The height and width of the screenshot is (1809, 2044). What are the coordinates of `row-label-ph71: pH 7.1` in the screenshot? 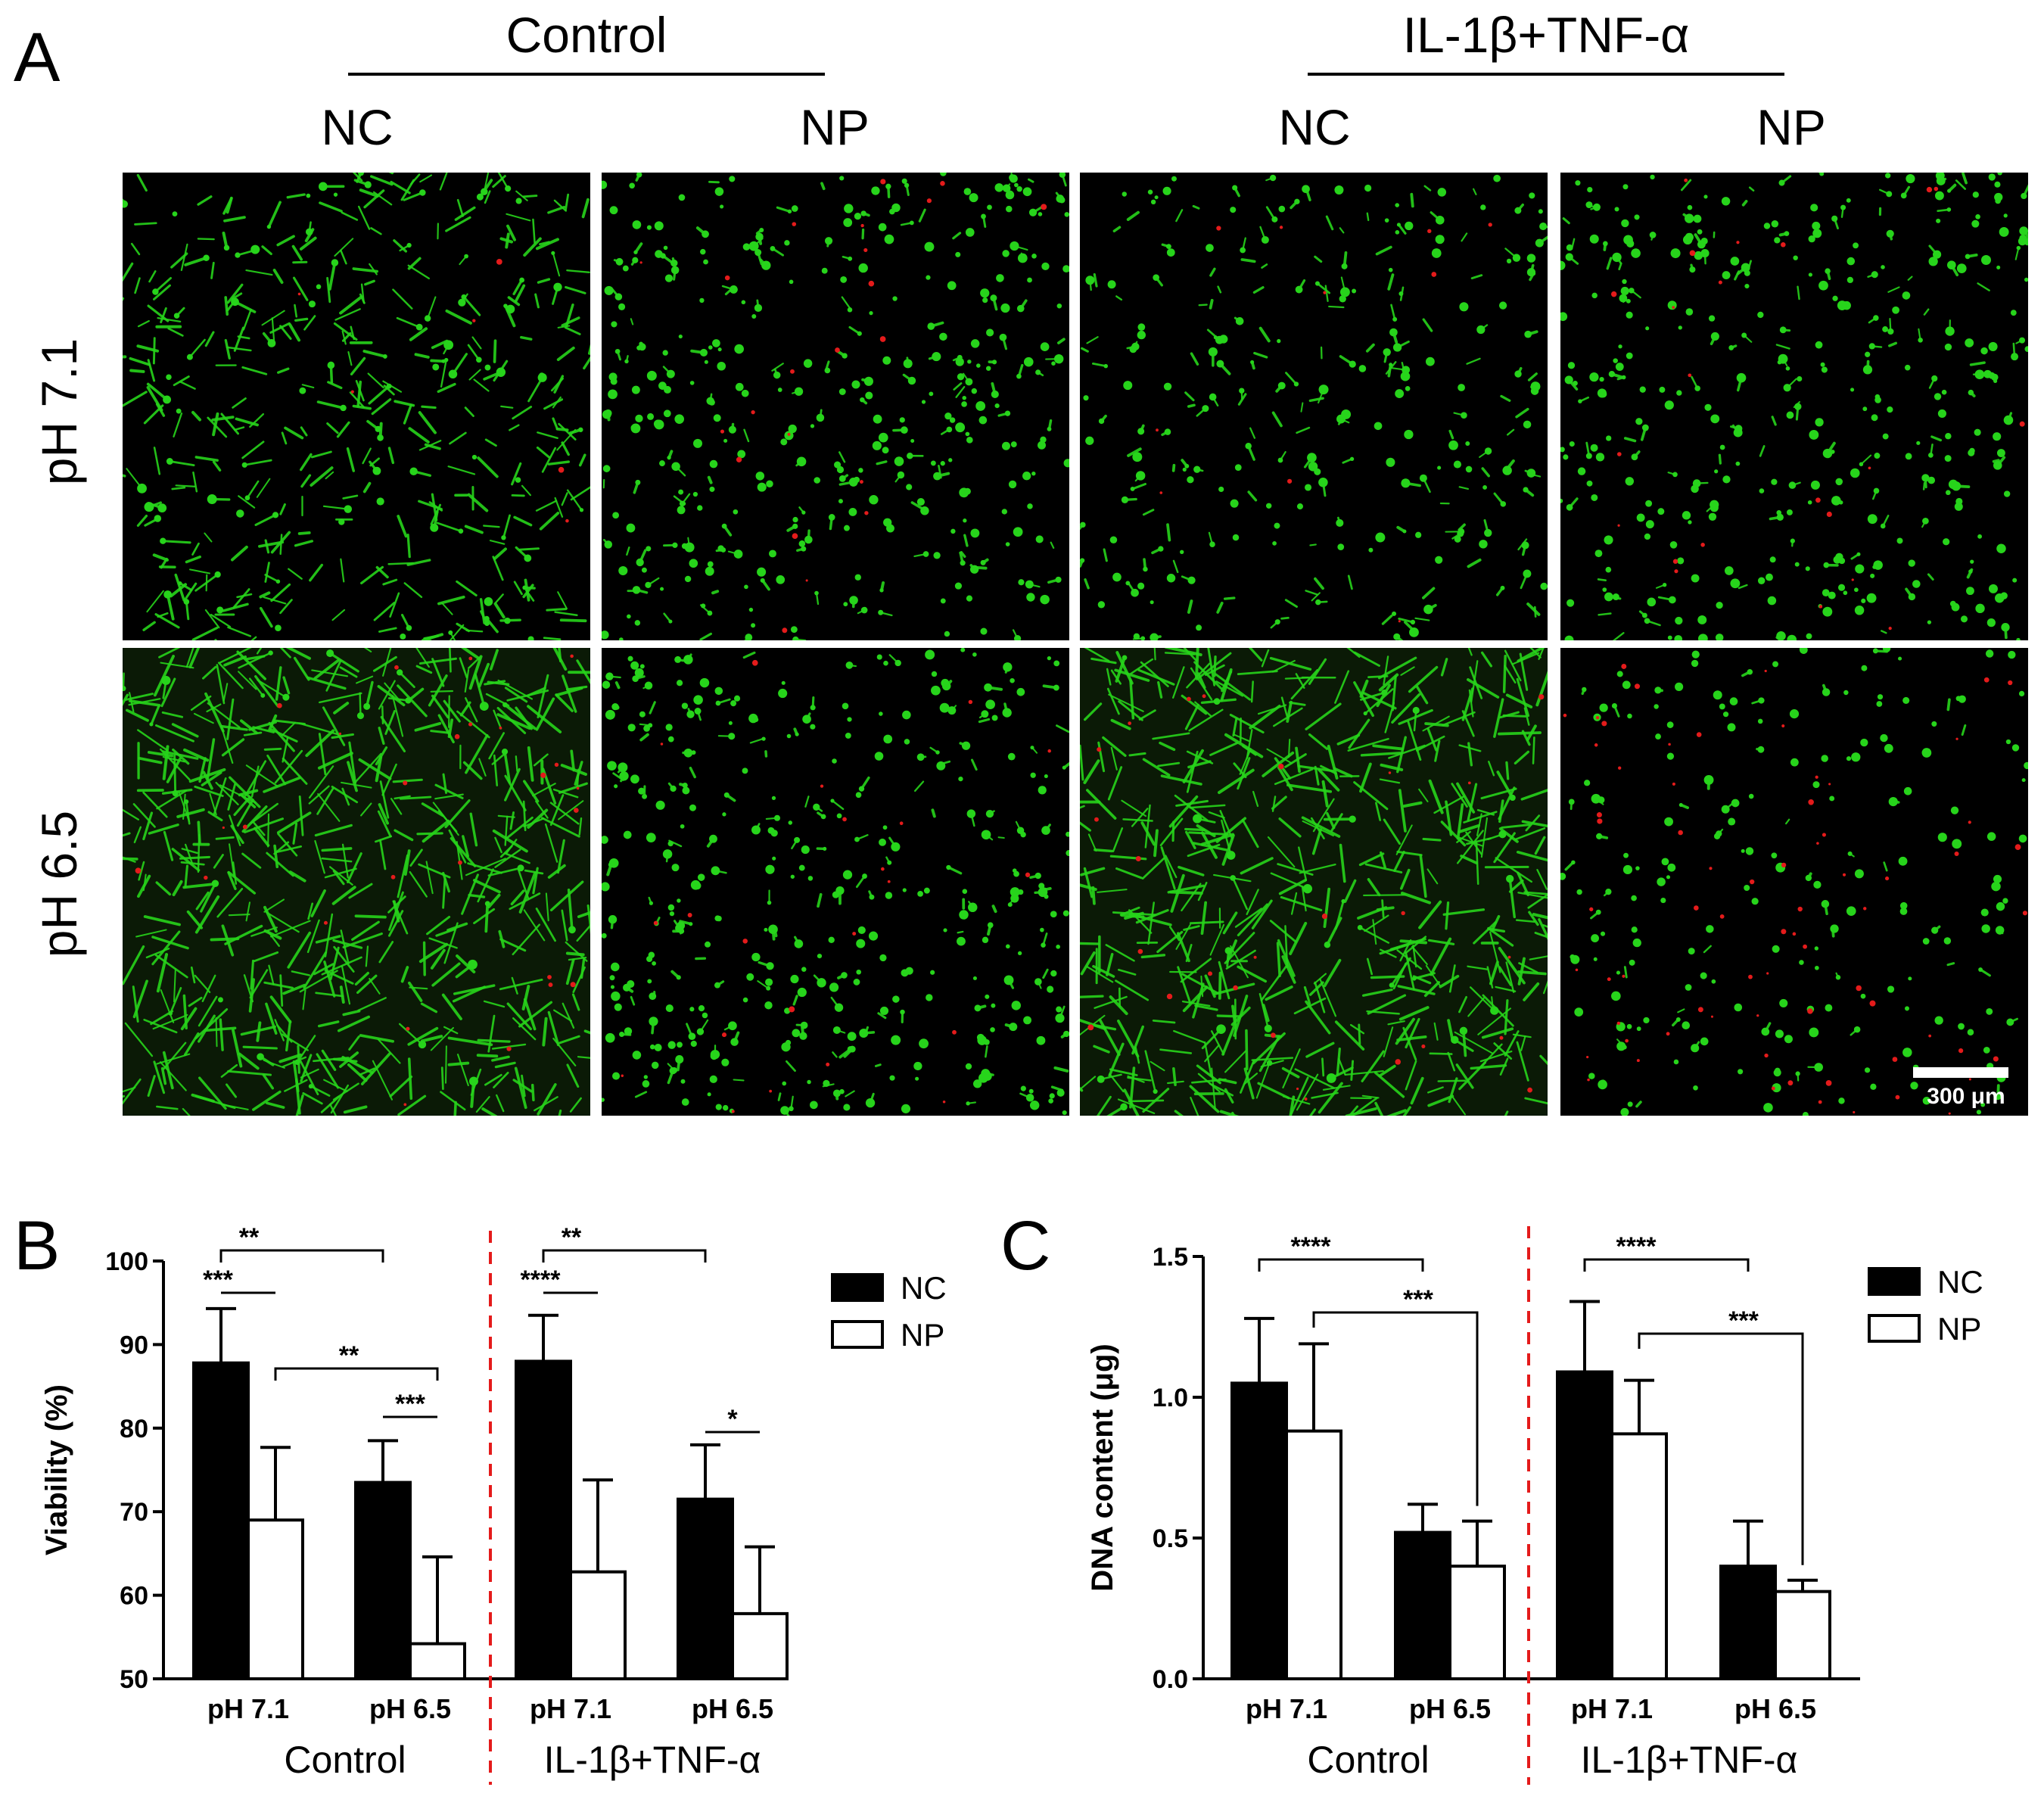 It's located at (59, 412).